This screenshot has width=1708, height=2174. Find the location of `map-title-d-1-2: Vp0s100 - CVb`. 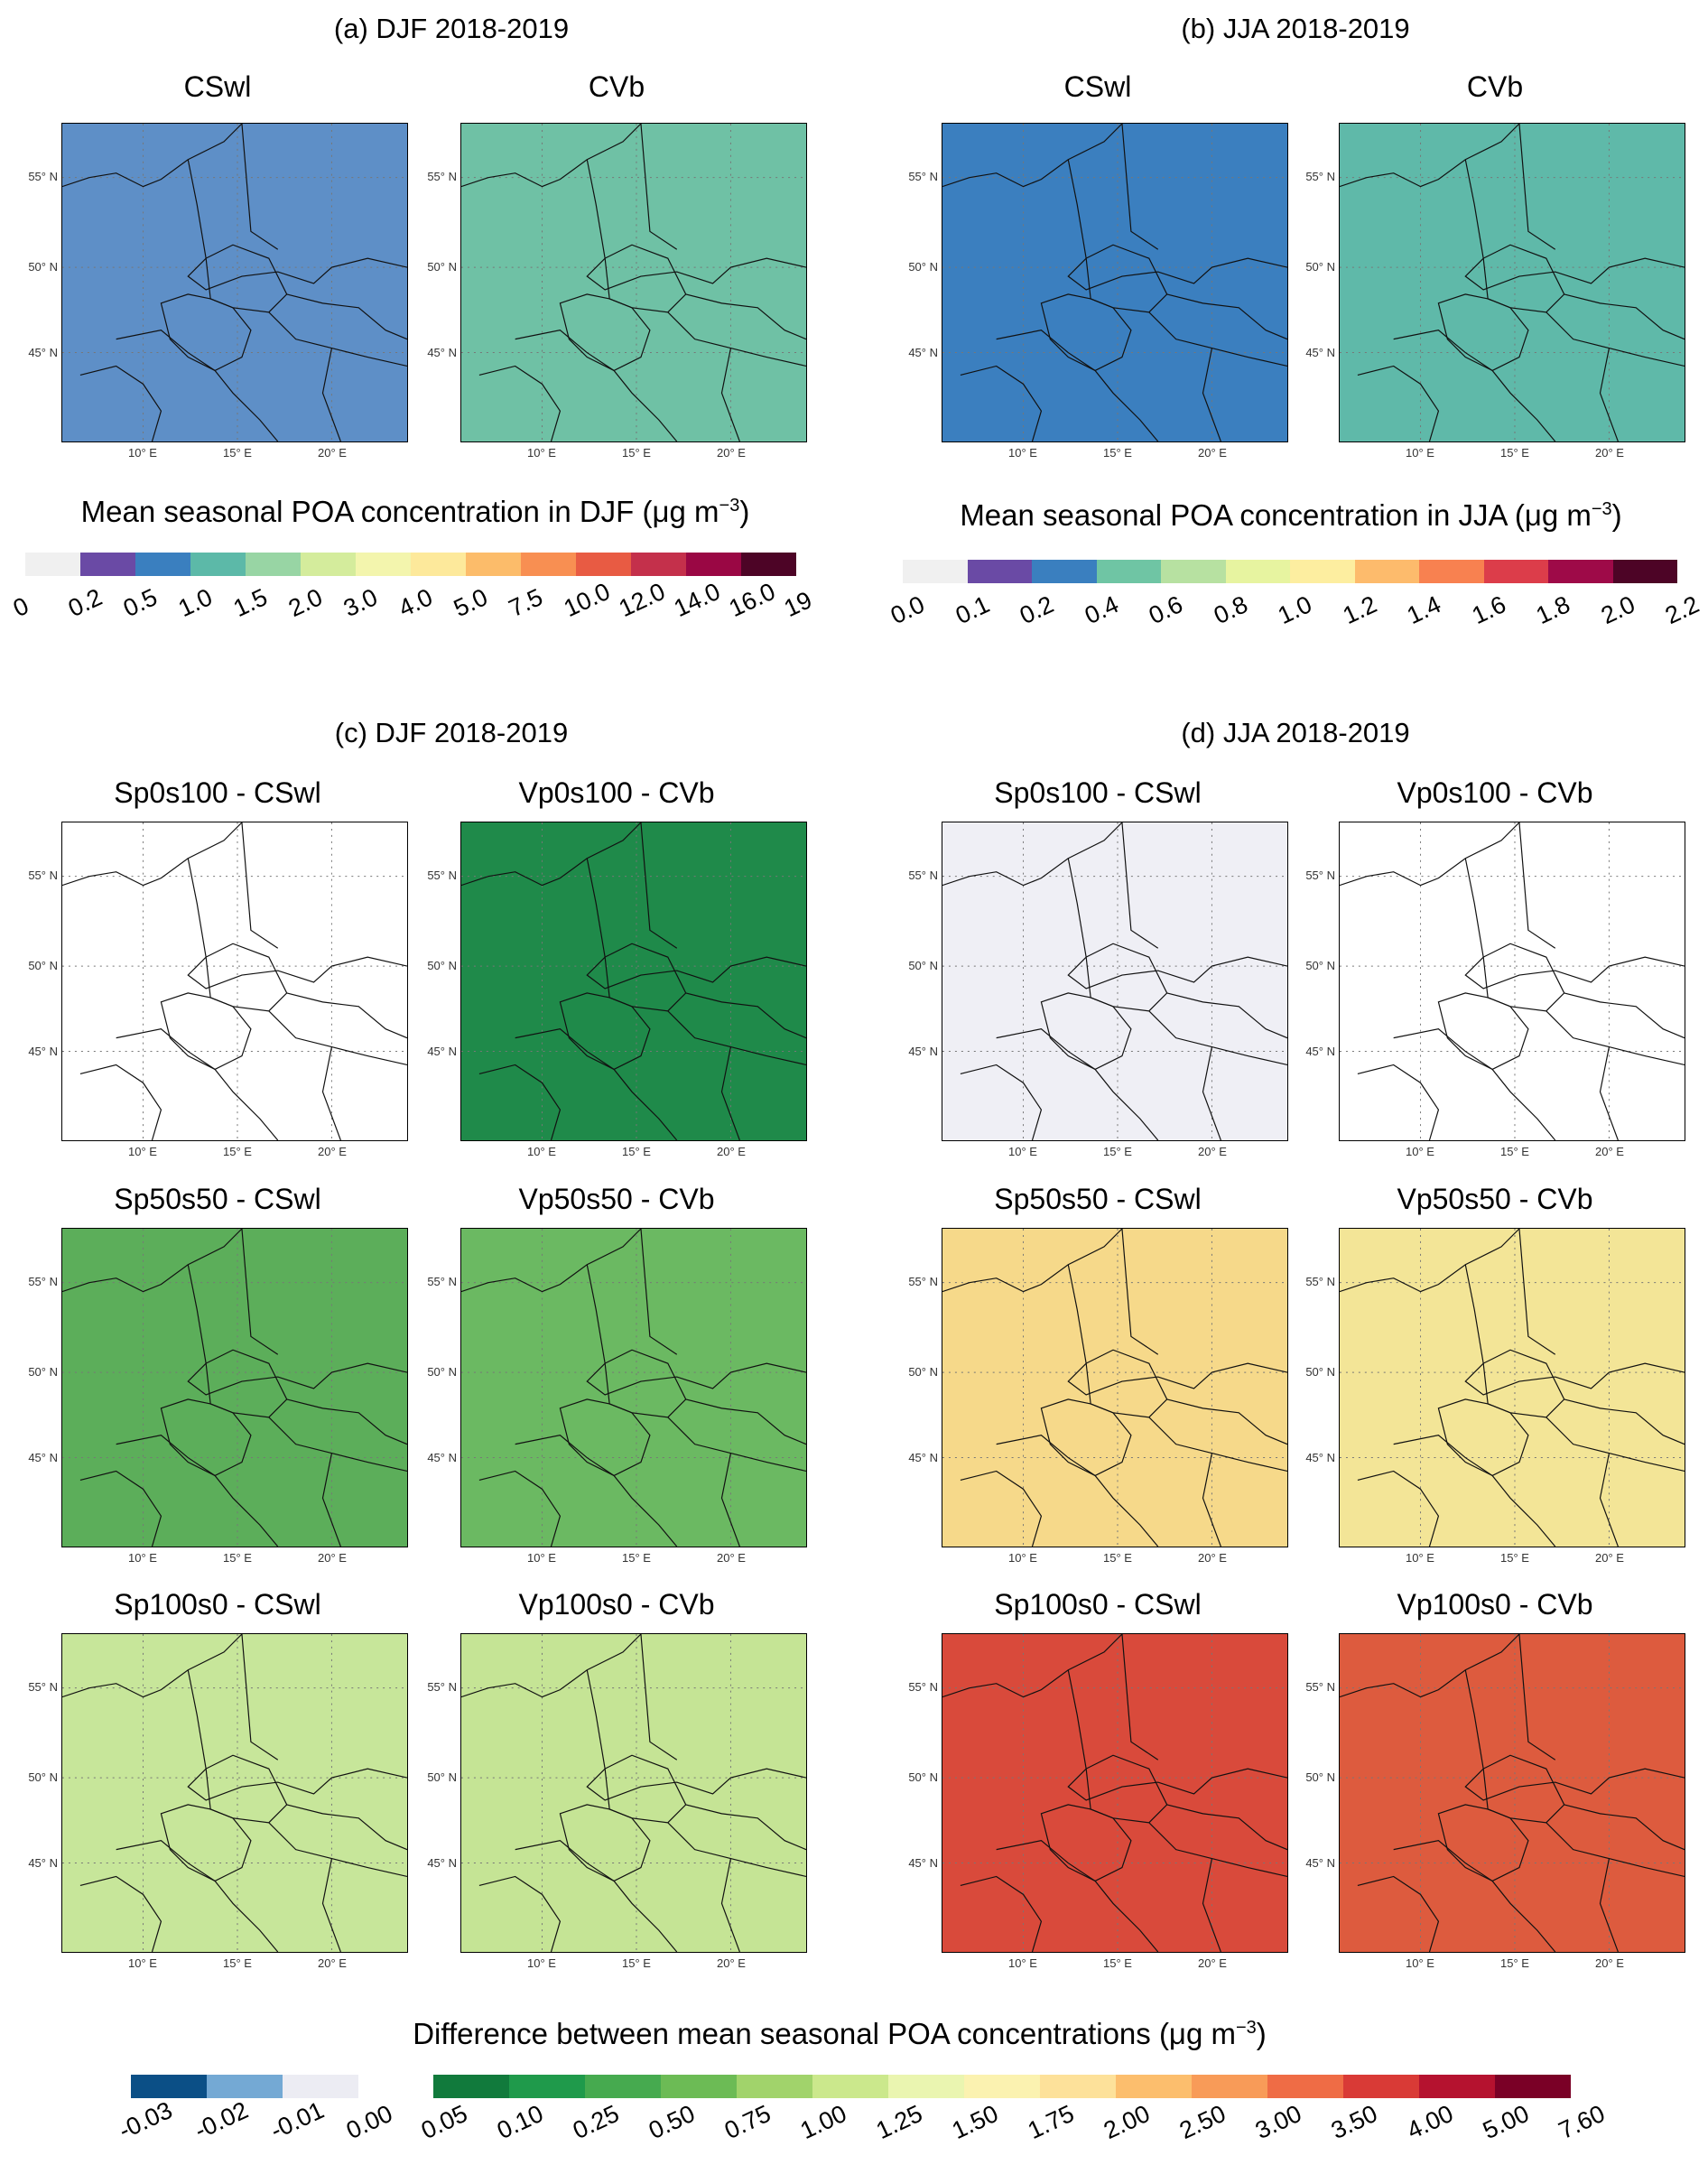

map-title-d-1-2: Vp0s100 - CVb is located at coordinates (1495, 793).